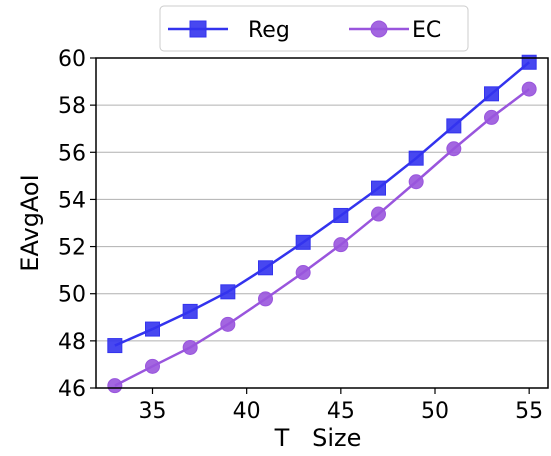 The image size is (551, 456). Describe the element at coordinates (269, 30) in the screenshot. I see `legend-label-reg: Reg` at that location.